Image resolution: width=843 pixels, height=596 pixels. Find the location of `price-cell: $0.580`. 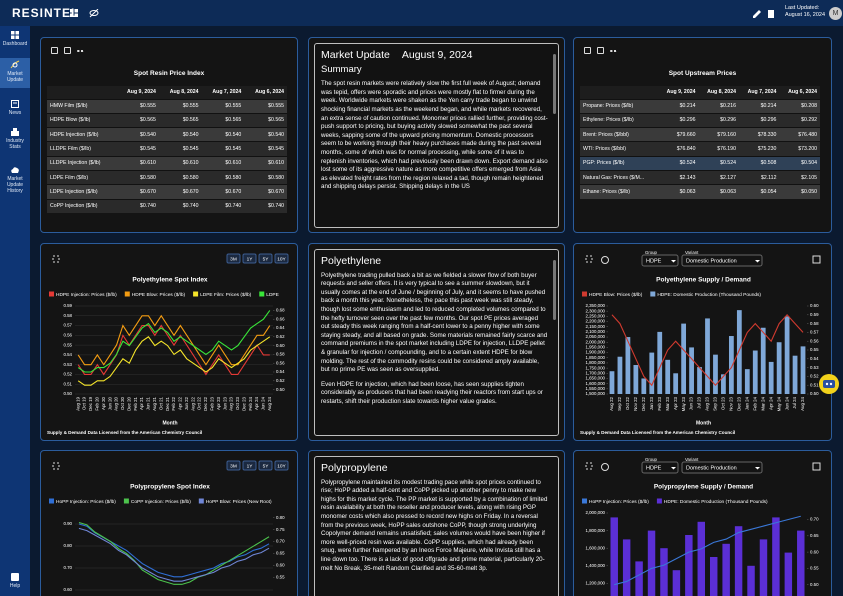

price-cell: $0.580 is located at coordinates (137, 177).